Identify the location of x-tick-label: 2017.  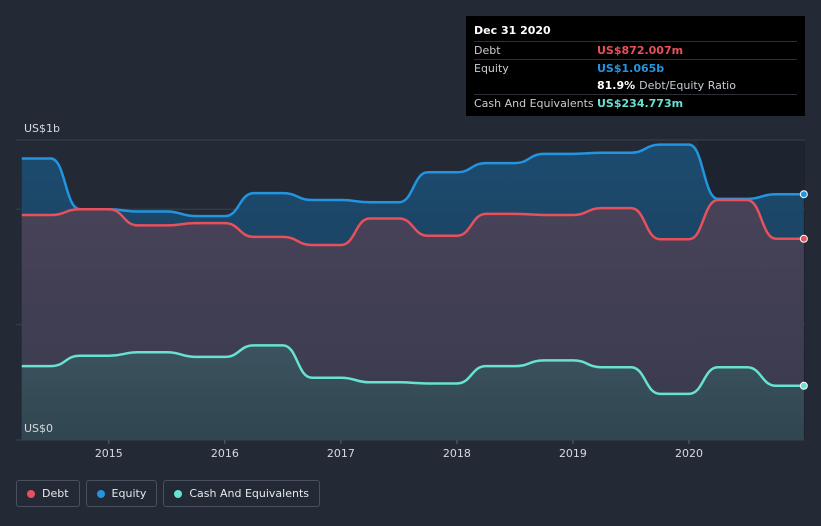
(341, 453).